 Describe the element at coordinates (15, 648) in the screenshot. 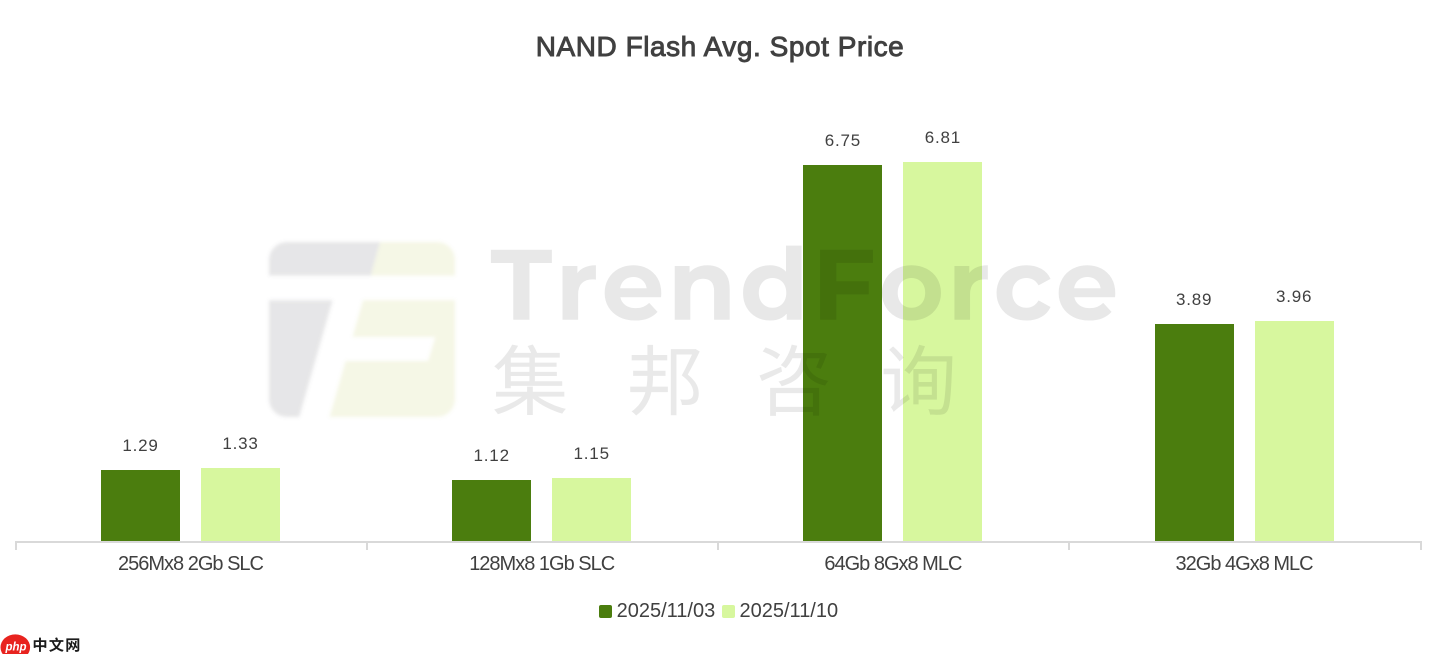

I see `svg-text: php` at that location.